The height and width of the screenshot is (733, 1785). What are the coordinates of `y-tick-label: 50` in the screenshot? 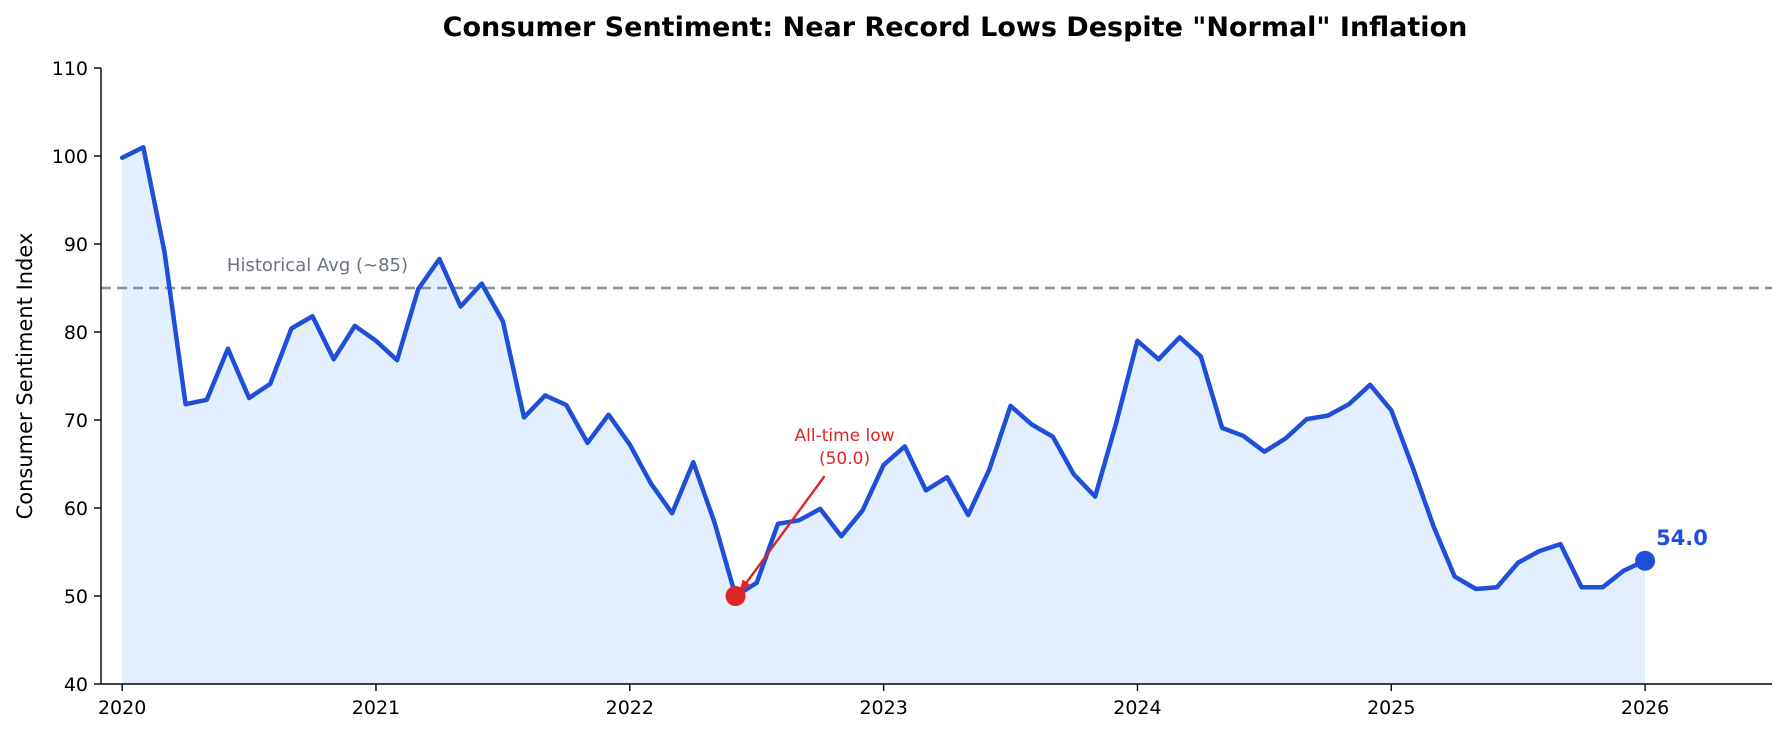 It's located at (76, 597).